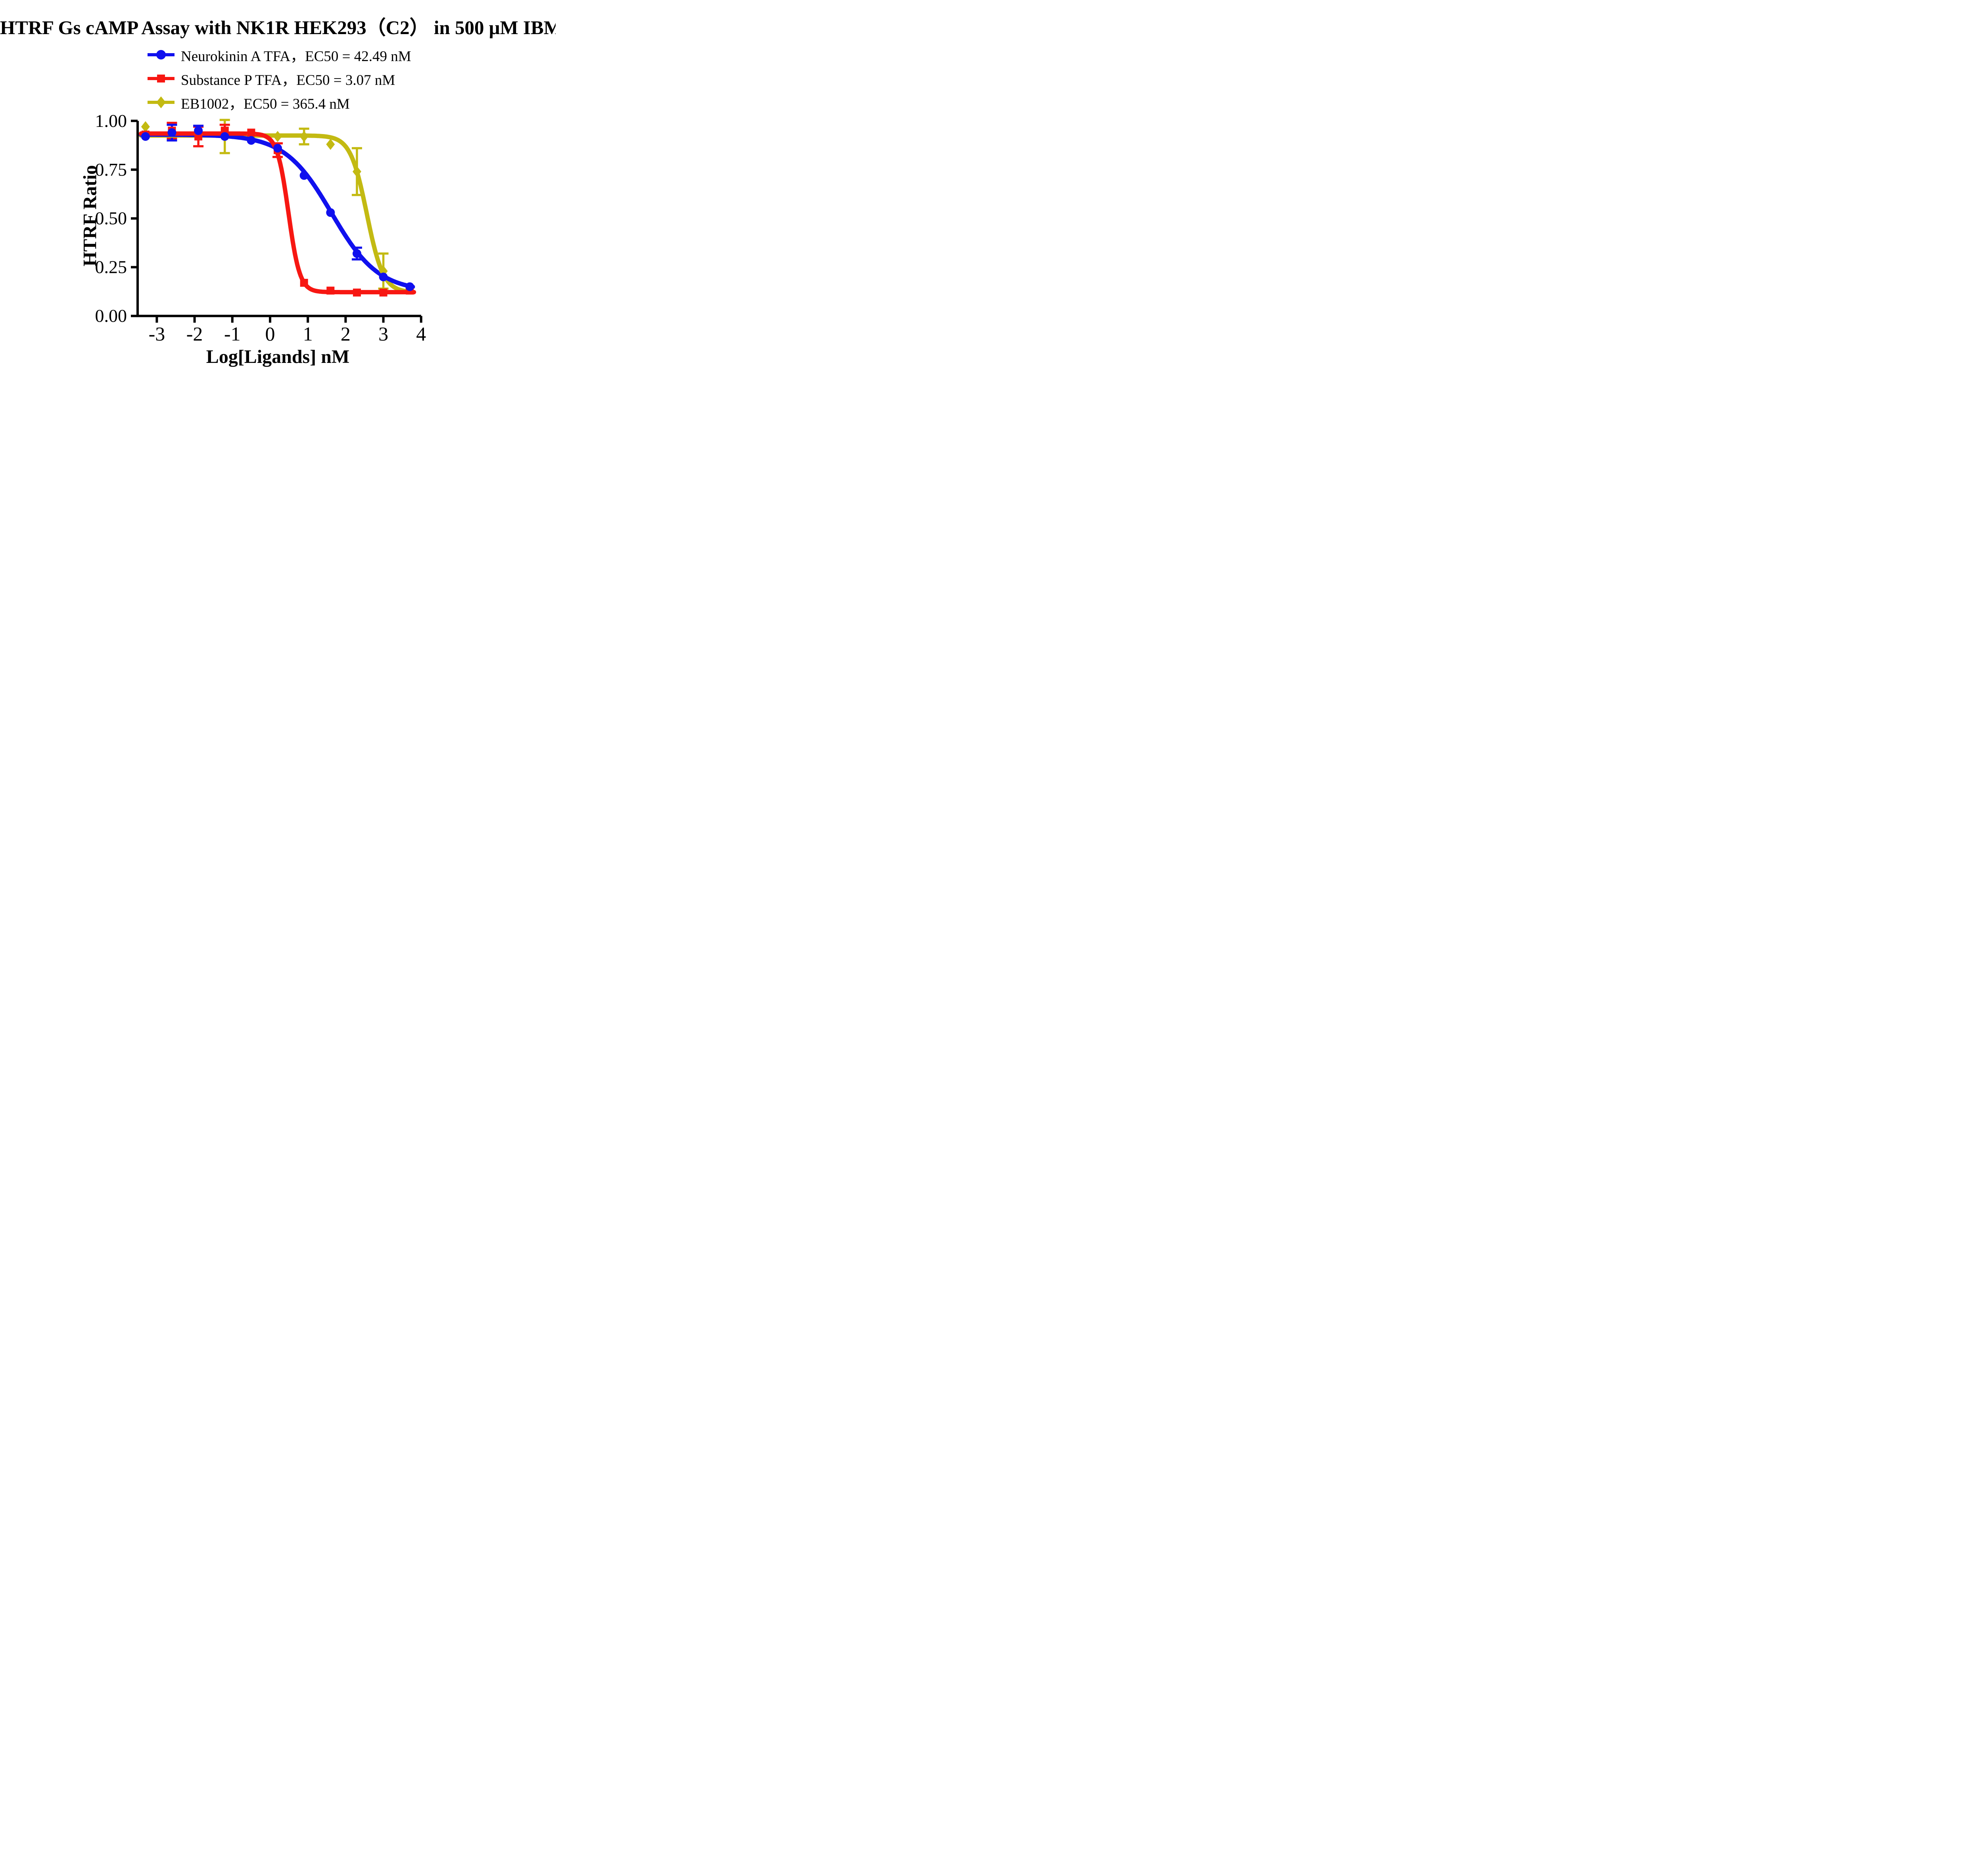  I want to click on x-tick-label: 4, so click(421, 334).